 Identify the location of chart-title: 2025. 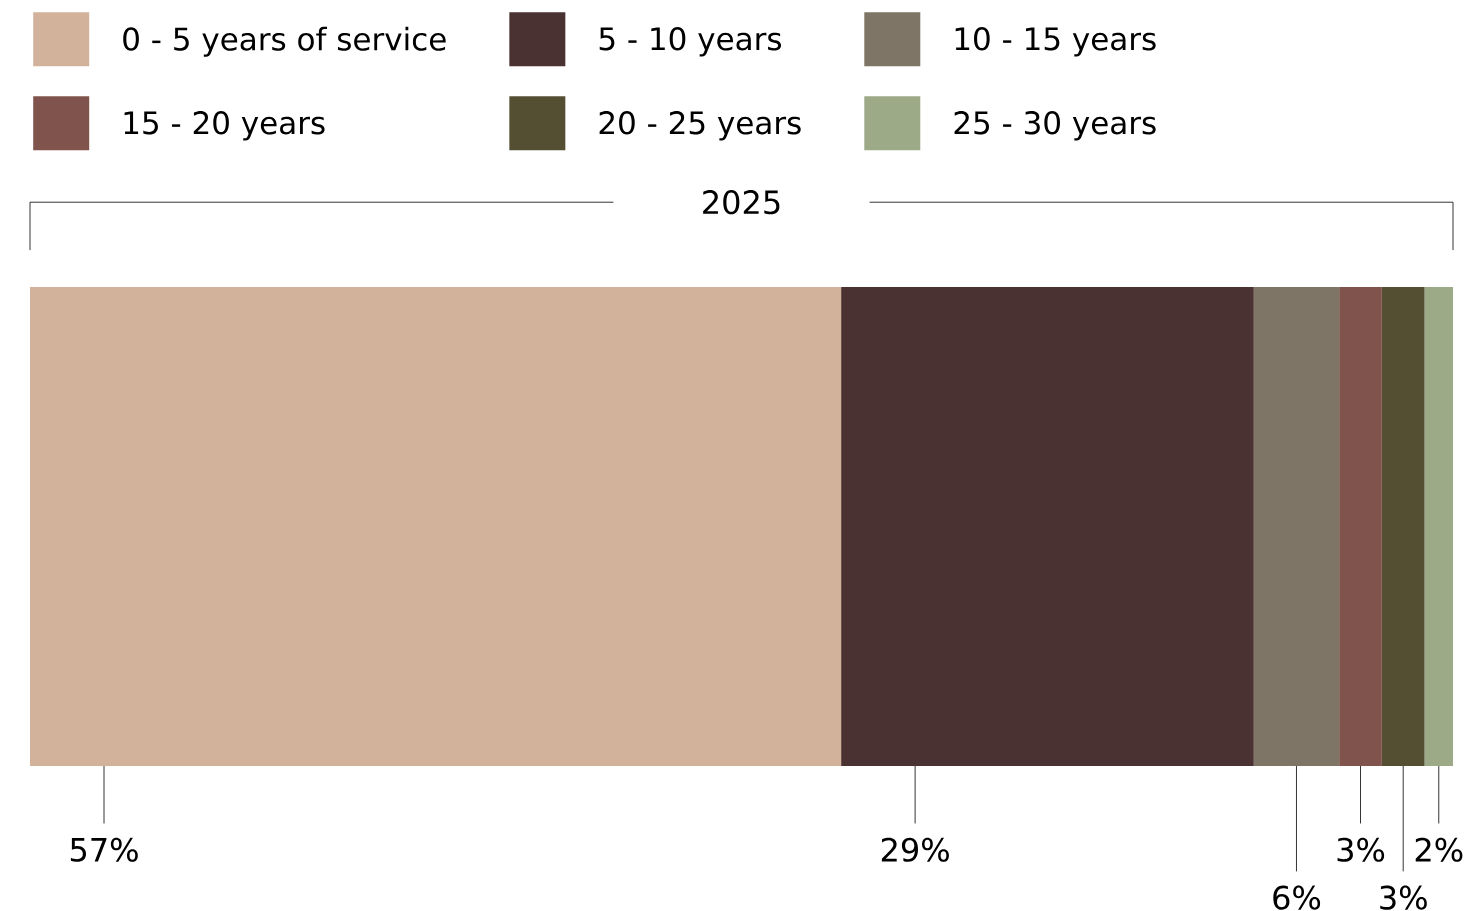
(741, 202).